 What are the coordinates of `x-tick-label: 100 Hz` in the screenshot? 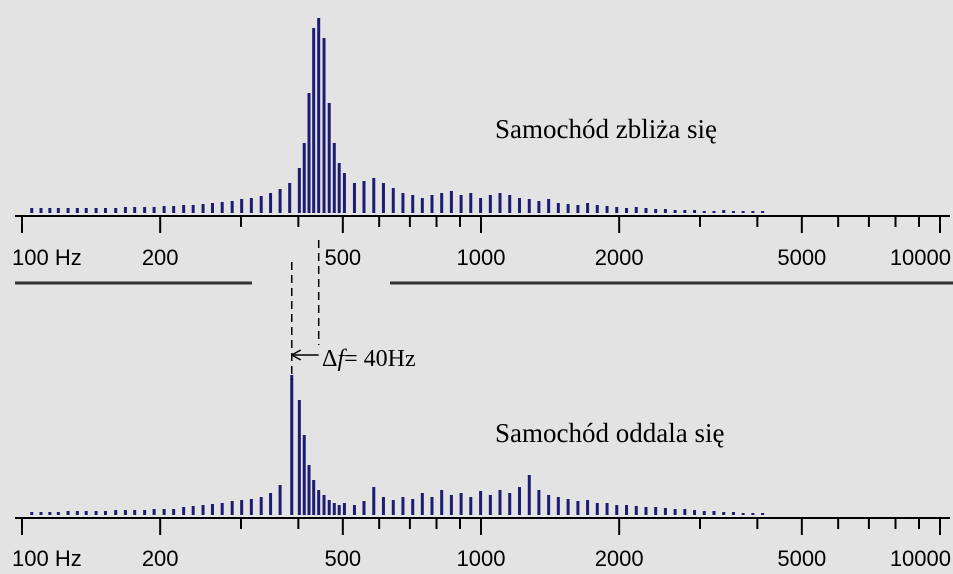 It's located at (47, 558).